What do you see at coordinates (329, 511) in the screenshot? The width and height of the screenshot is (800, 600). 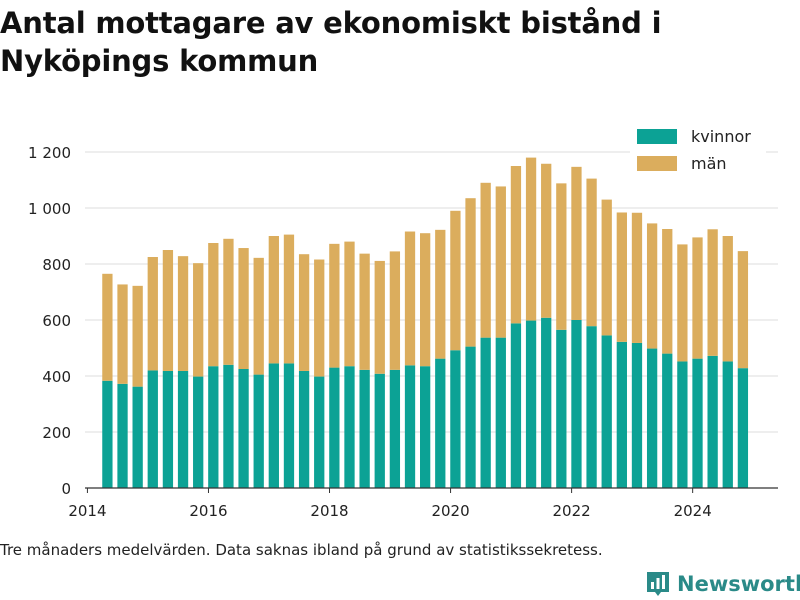 I see `x-tick-label: 2018` at bounding box center [329, 511].